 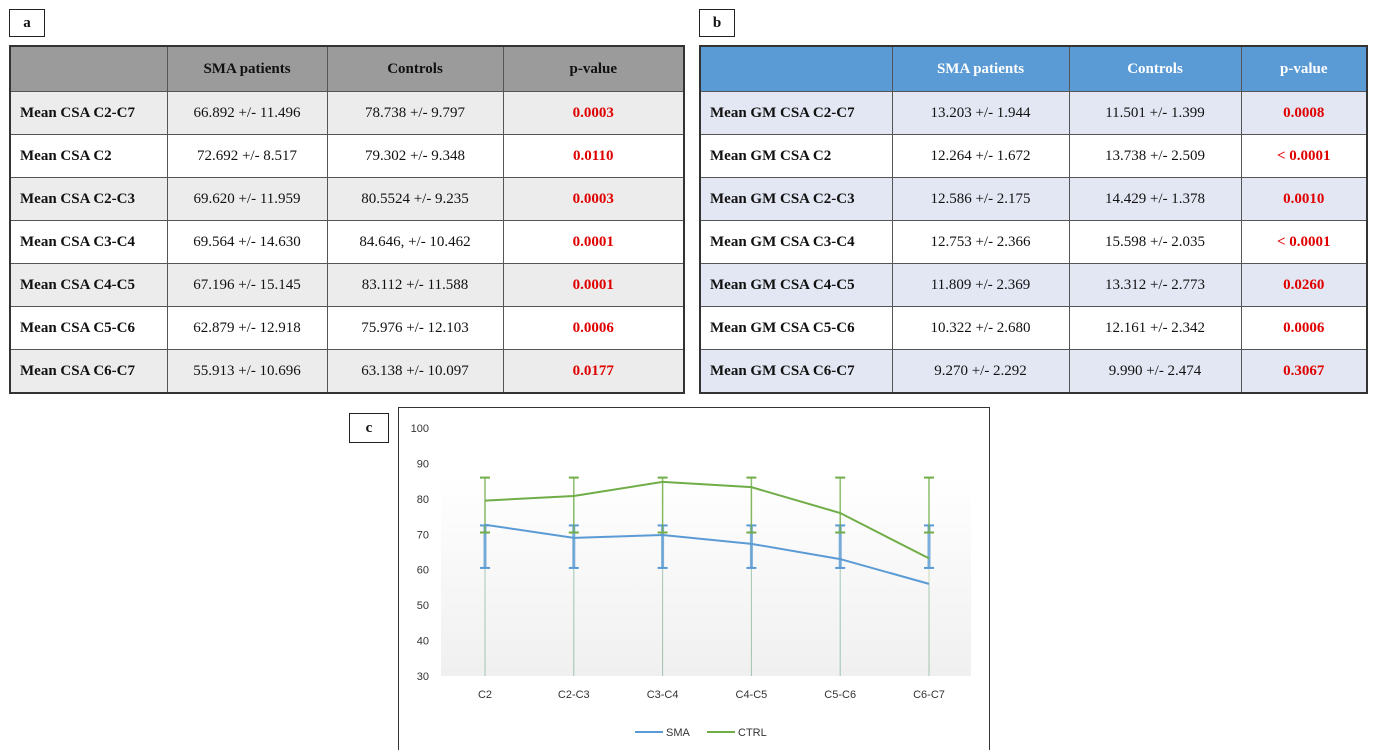 I want to click on sma-value: 9.270 +/- 2.292, so click(x=980, y=371).